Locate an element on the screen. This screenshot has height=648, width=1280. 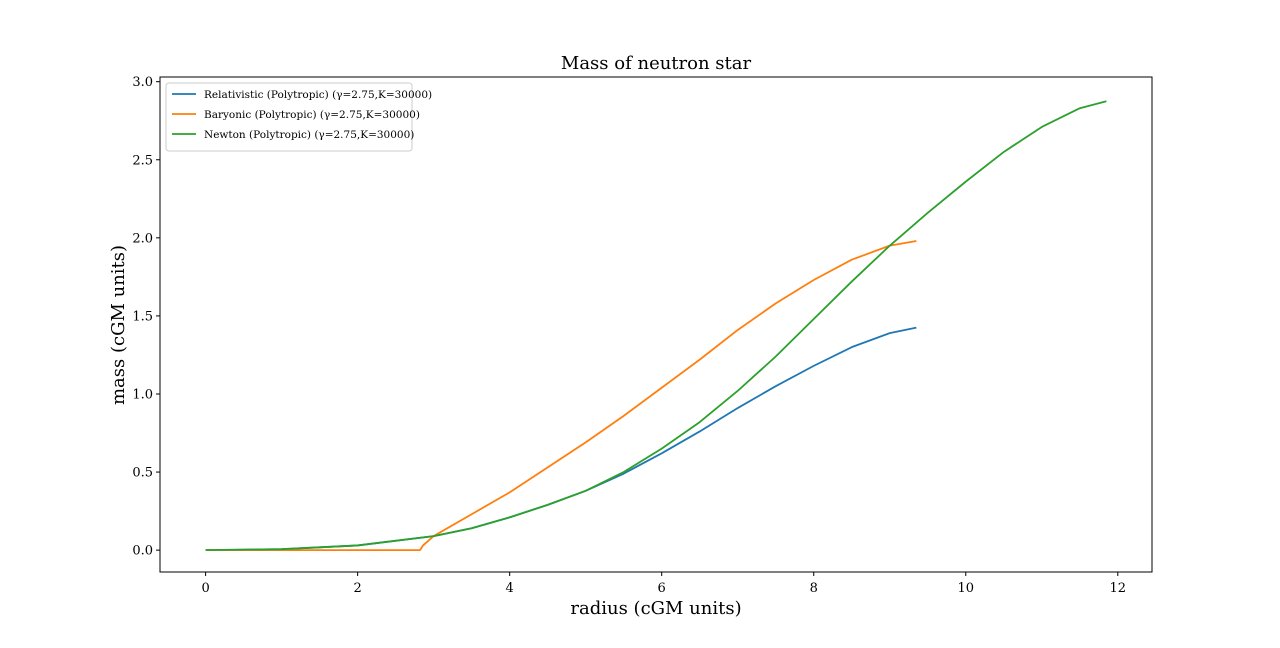
x-tick-label: 4 is located at coordinates (510, 588).